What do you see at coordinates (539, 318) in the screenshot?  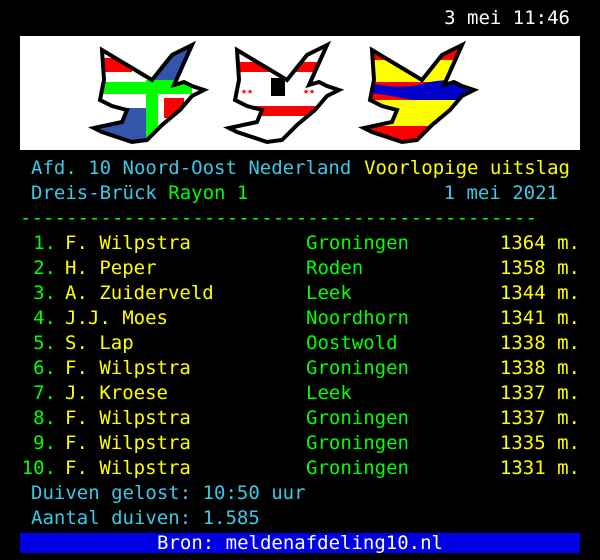 I see `speed: 1341 m.` at bounding box center [539, 318].